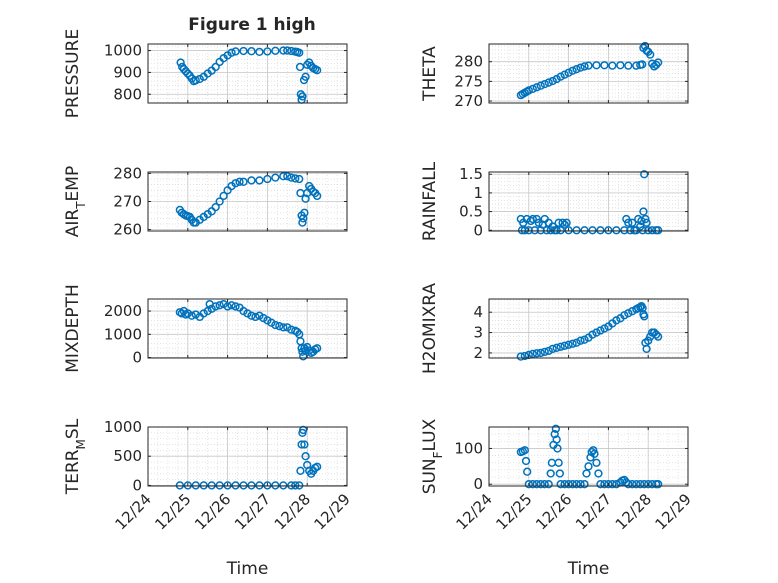 The image size is (778, 583). I want to click on x-tick-label: 12/26, so click(212, 511).